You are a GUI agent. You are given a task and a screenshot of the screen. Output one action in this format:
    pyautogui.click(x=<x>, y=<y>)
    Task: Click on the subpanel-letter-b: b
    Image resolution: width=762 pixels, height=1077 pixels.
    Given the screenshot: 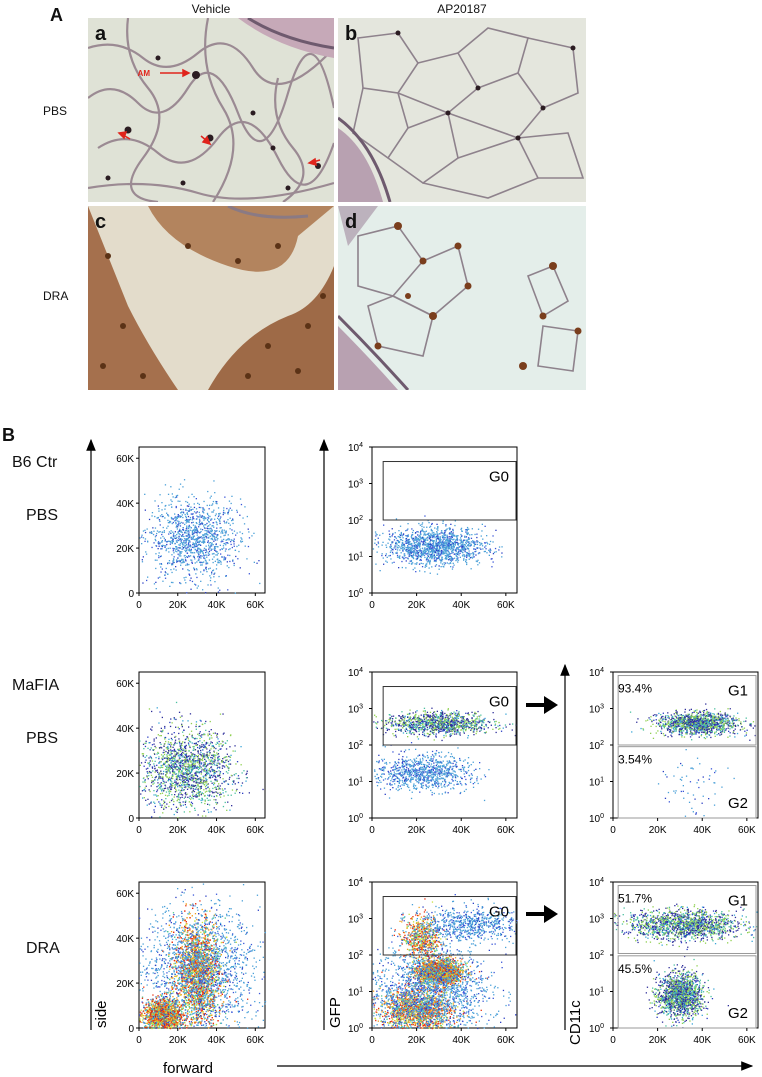 What is the action you would take?
    pyautogui.click(x=351, y=34)
    